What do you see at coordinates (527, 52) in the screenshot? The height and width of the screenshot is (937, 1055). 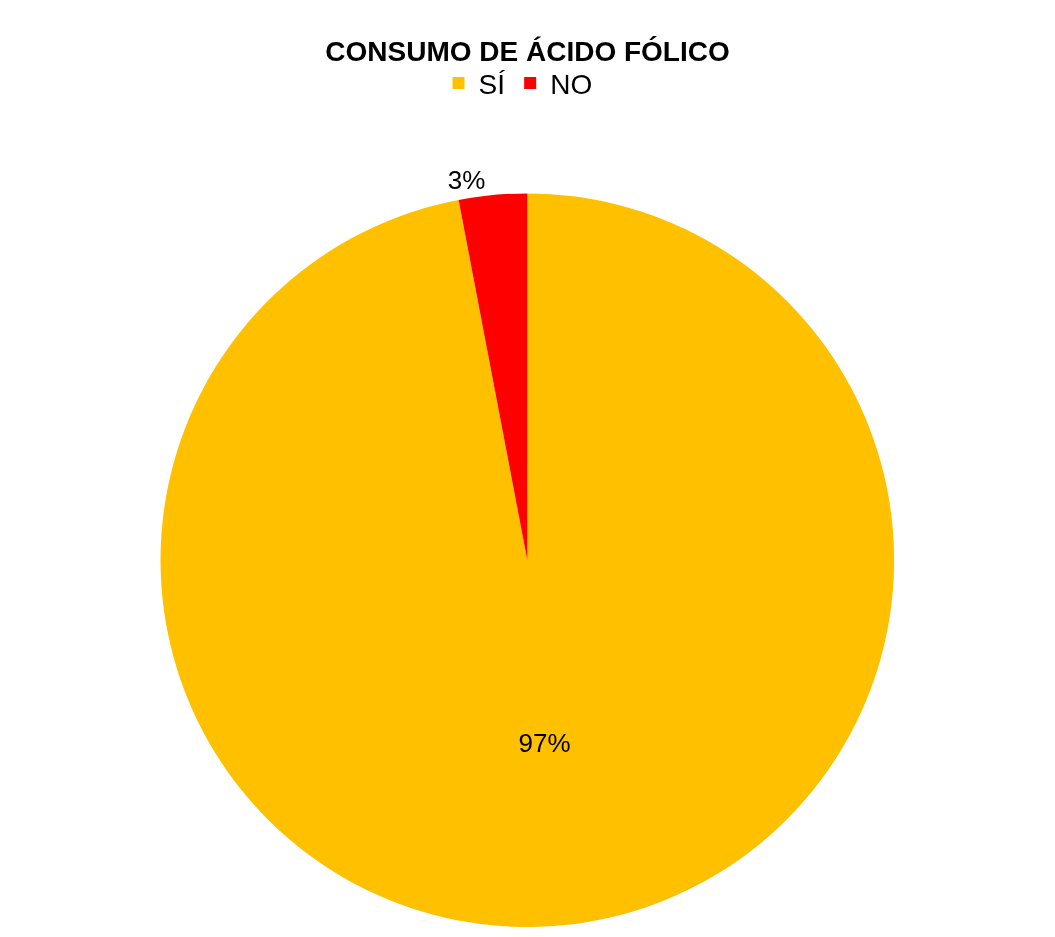 I see `chart-title: CONSUMO DE ÁCIDO FÓLICO` at bounding box center [527, 52].